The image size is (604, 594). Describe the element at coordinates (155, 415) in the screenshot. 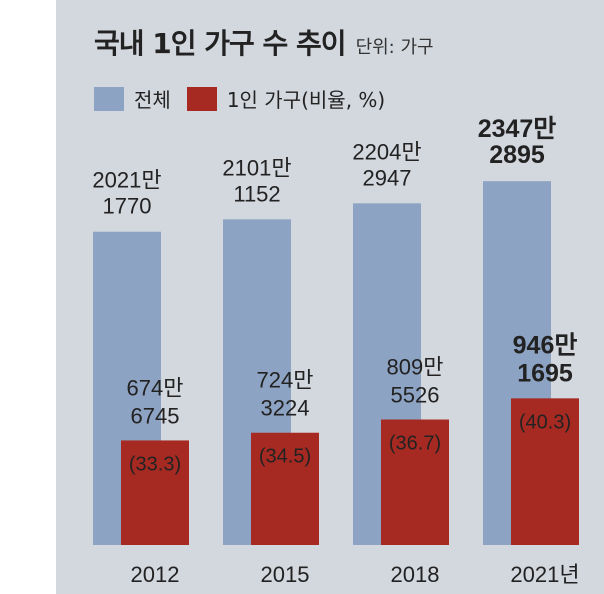

I see `single-label-0-line2: 6745` at that location.